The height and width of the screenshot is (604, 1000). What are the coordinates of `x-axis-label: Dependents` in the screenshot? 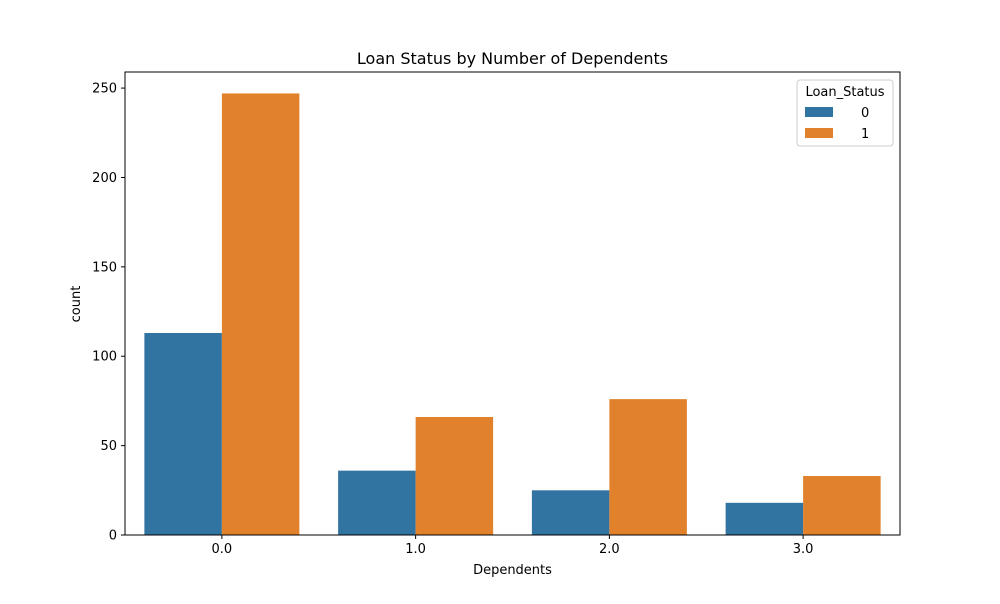 It's located at (512, 570).